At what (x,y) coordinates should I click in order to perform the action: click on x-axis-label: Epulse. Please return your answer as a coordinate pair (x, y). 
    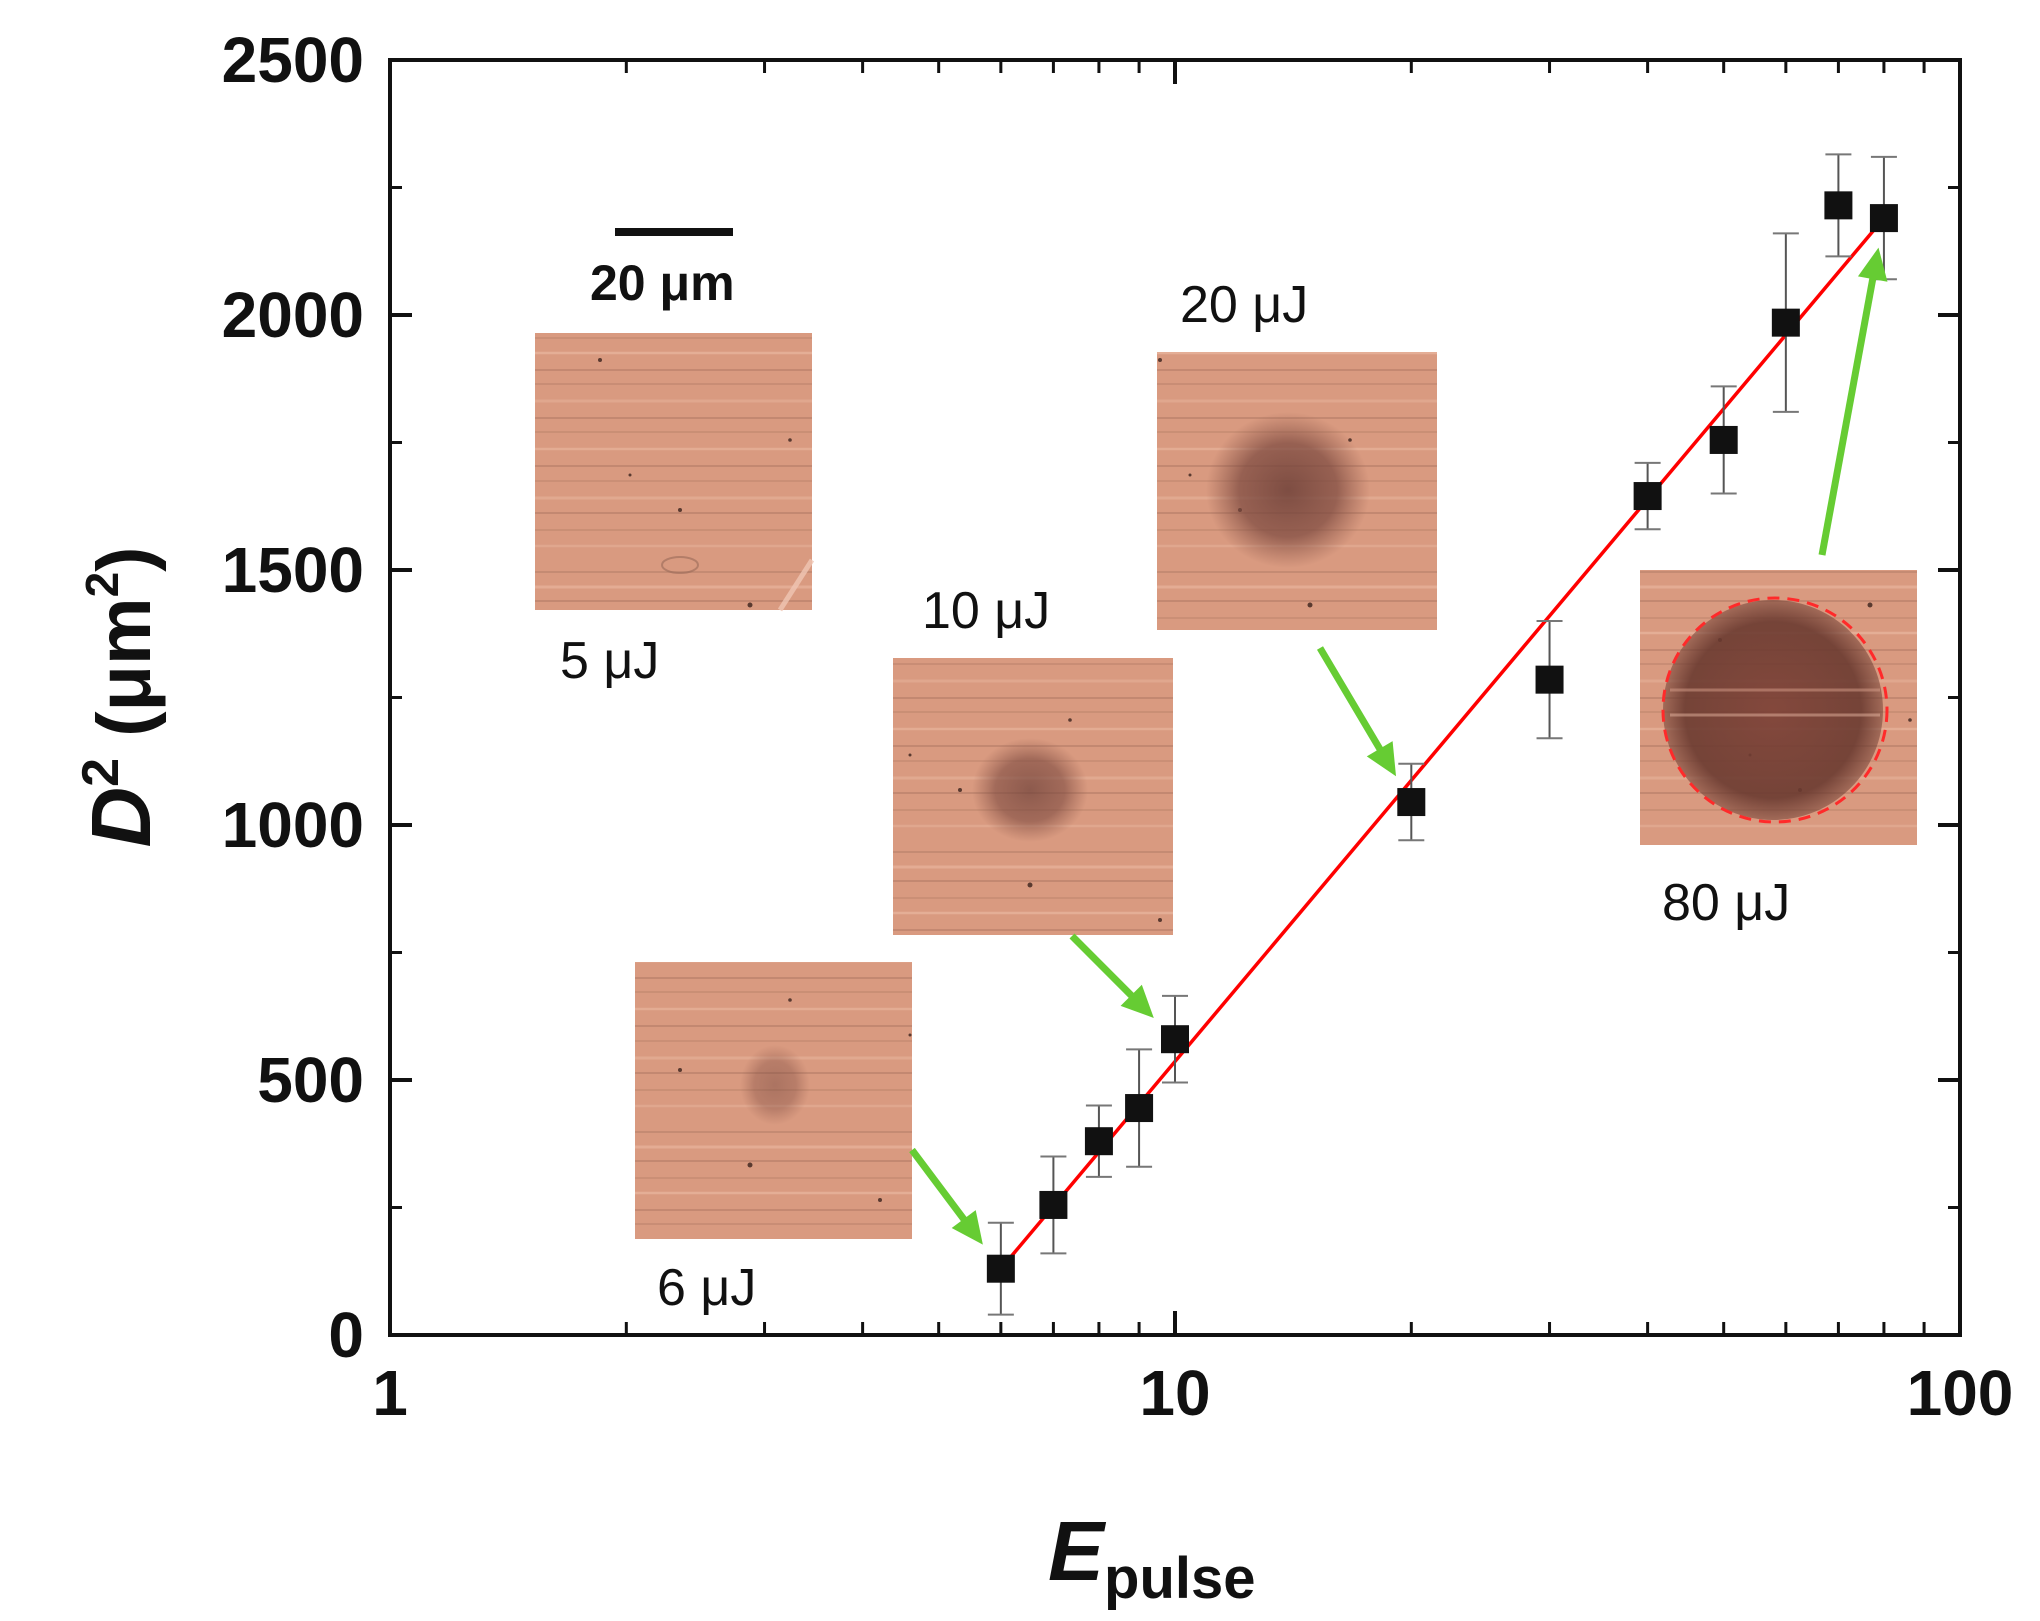
    Looking at the image, I should click on (1152, 1557).